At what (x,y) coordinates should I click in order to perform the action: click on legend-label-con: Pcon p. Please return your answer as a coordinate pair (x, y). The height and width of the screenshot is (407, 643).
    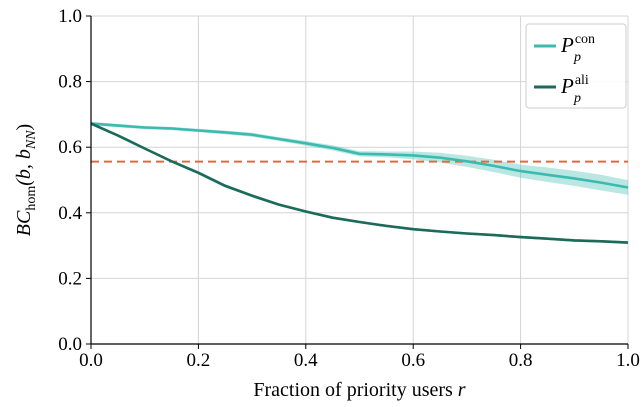
    Looking at the image, I should click on (577, 48).